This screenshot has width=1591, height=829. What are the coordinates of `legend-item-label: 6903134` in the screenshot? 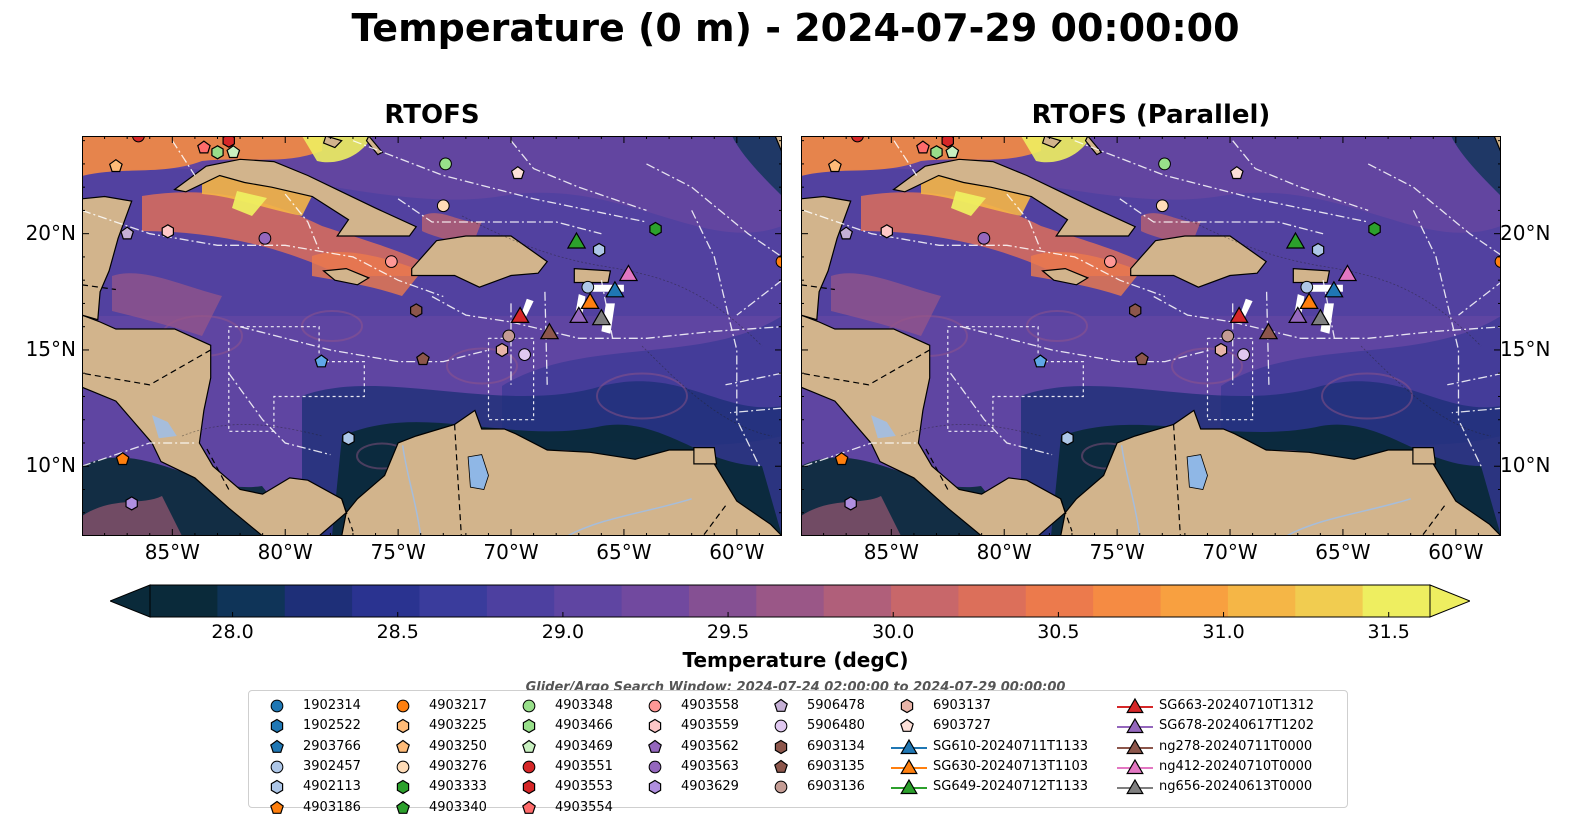 It's located at (836, 746).